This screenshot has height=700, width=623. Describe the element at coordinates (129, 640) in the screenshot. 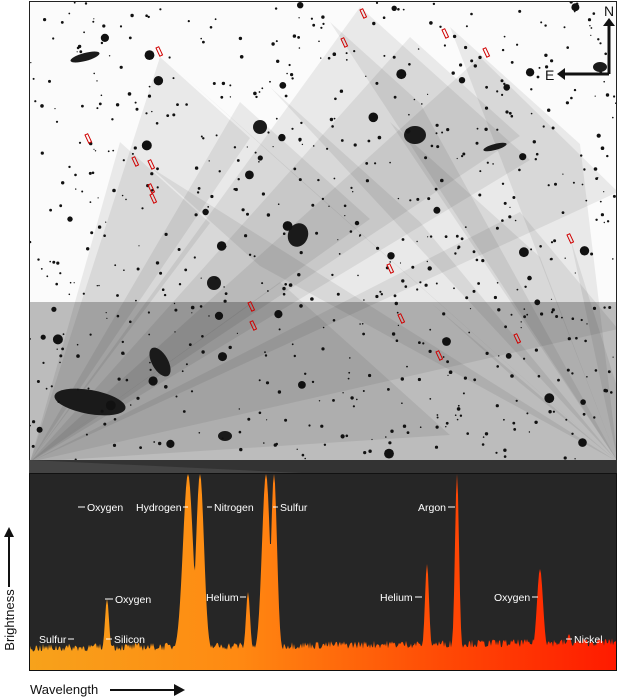

I see `label-silicon: Silicon` at that location.